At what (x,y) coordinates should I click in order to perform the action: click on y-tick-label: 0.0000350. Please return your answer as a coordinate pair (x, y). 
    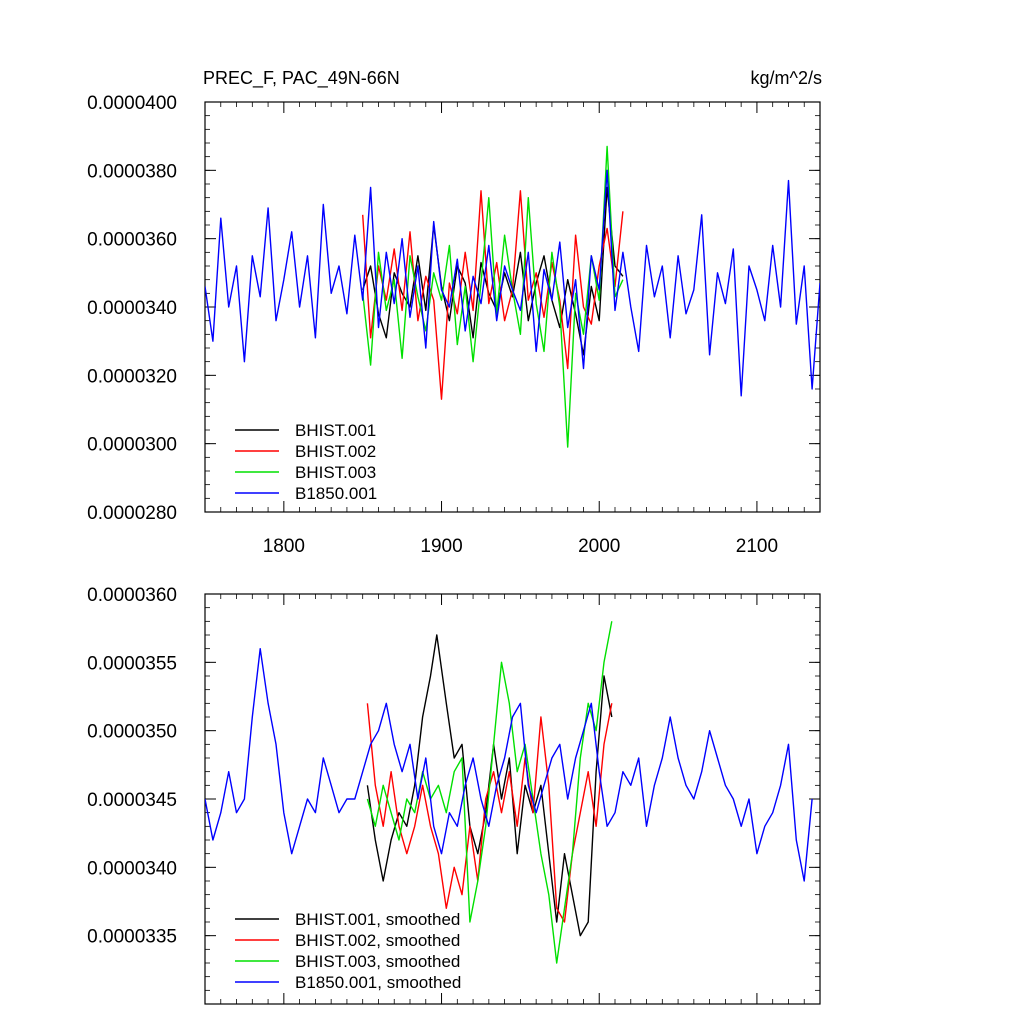
    Looking at the image, I should click on (132, 732).